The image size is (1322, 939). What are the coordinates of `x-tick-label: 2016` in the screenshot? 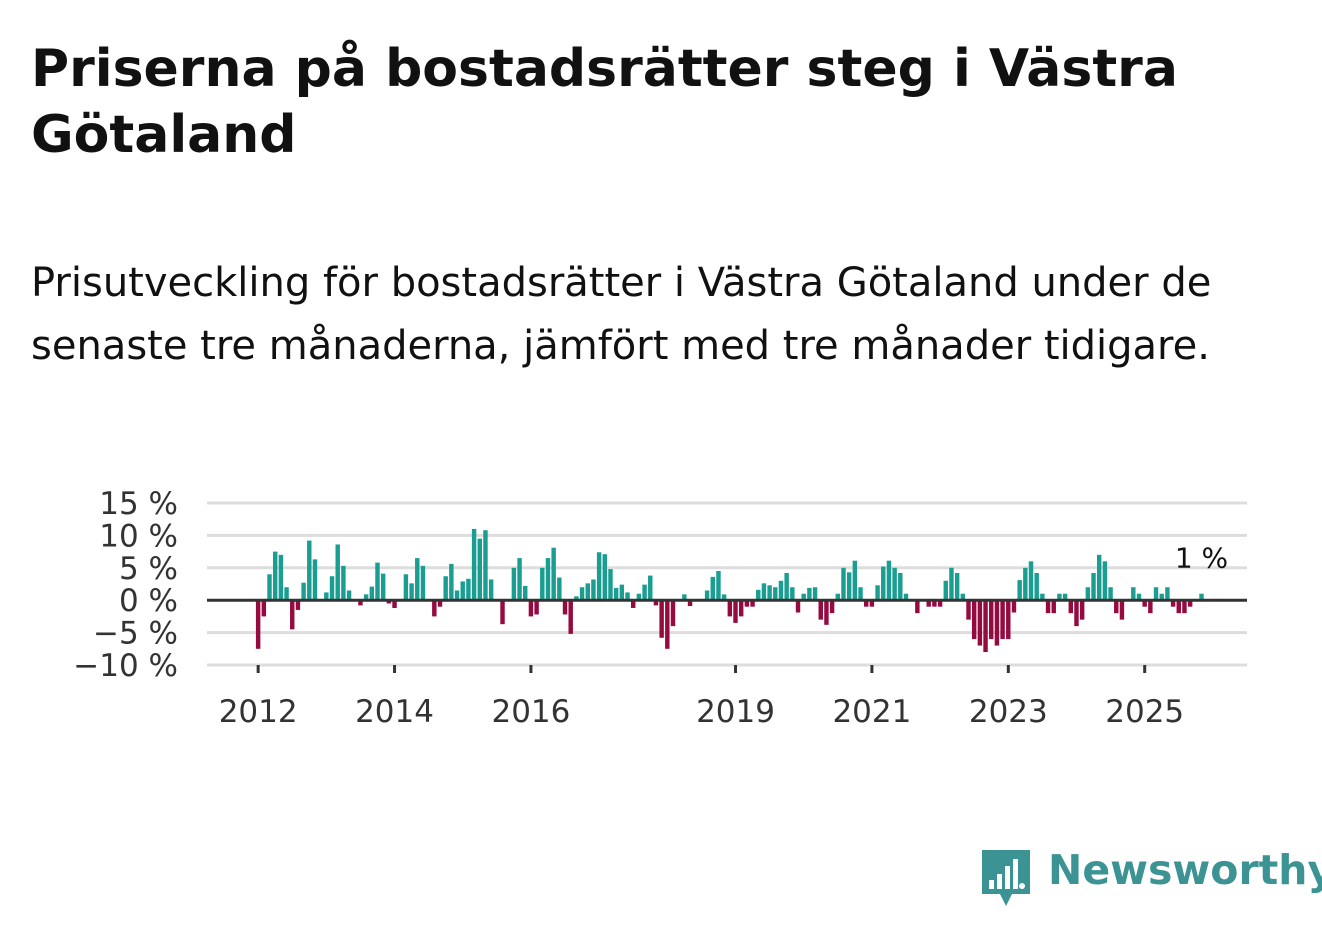 It's located at (530, 712).